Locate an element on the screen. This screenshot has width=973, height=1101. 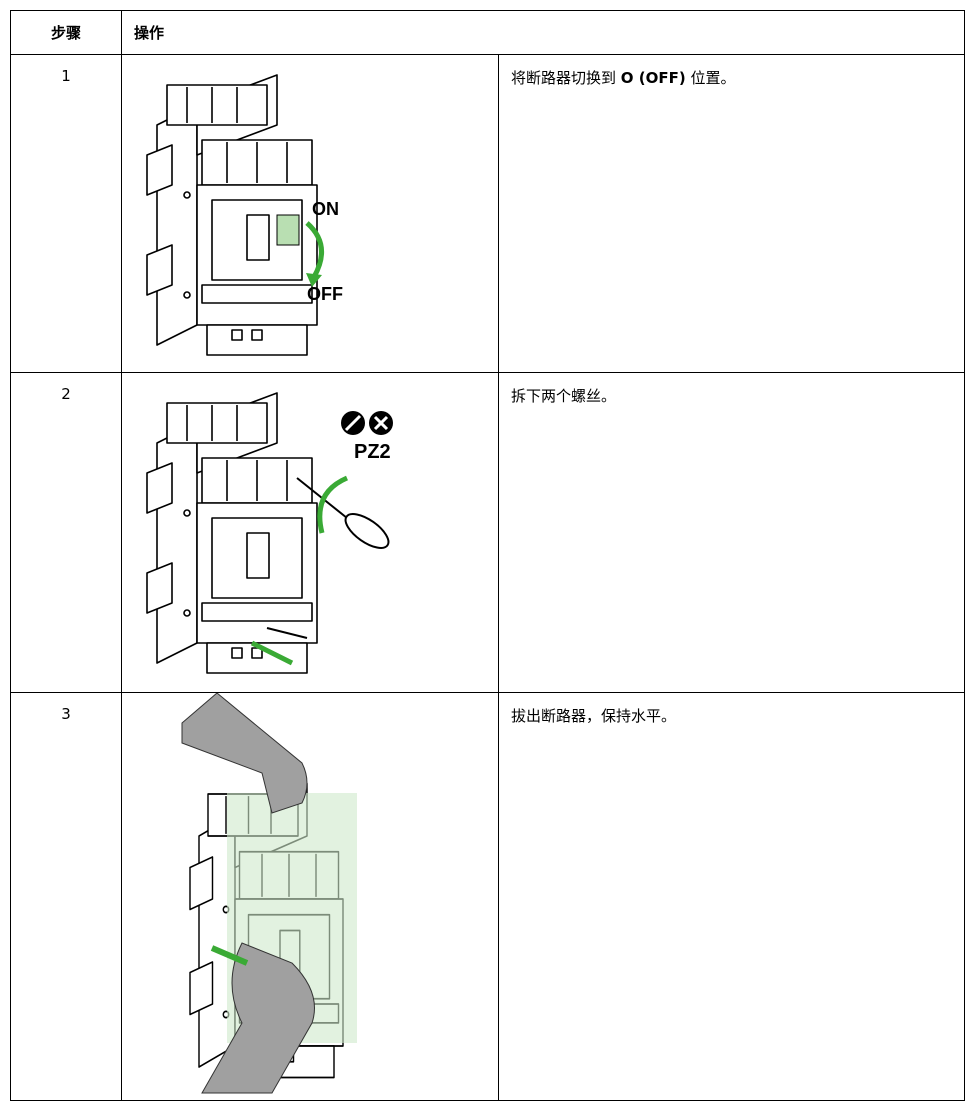
header-row: 步骤 操作 is located at coordinates (488, 32).